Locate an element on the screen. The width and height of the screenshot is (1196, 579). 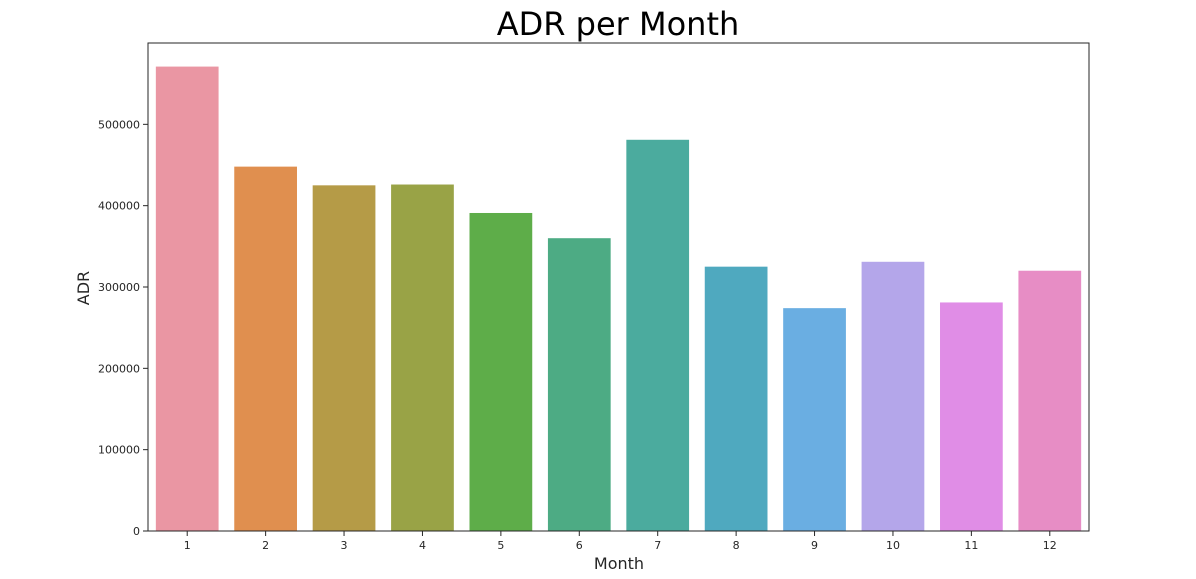
x-tick-label: 8 is located at coordinates (736, 545).